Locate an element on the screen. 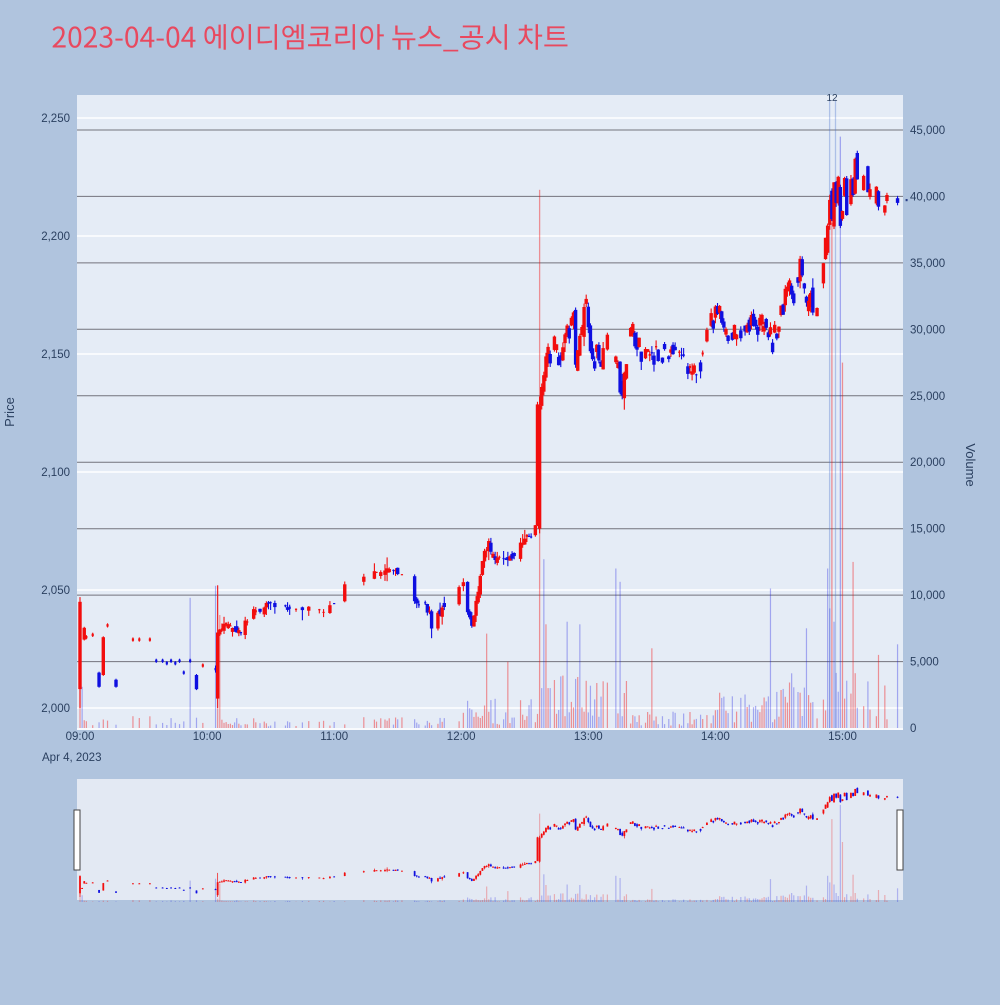 The height and width of the screenshot is (1005, 1000). svg-text: 0 is located at coordinates (913, 729).